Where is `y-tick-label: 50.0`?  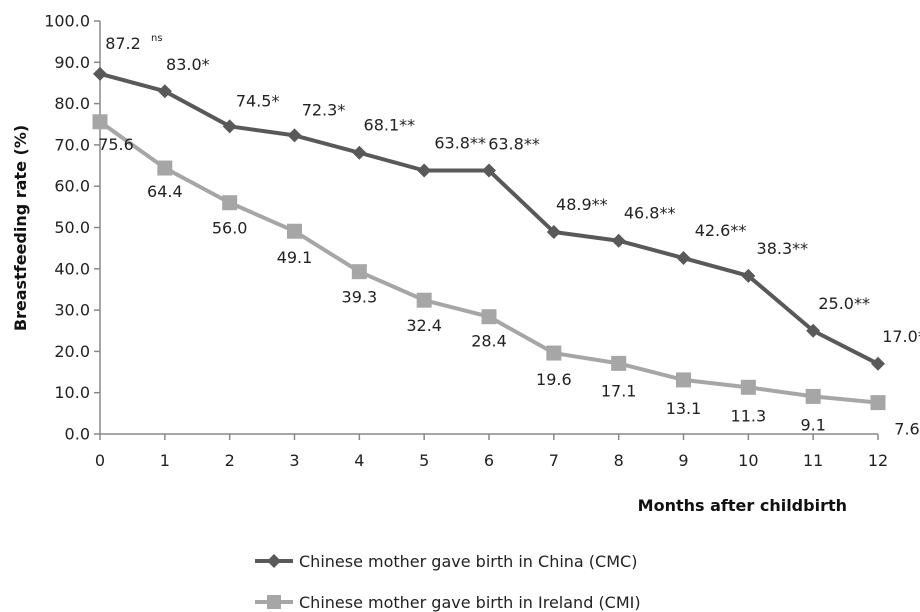 y-tick-label: 50.0 is located at coordinates (72, 227).